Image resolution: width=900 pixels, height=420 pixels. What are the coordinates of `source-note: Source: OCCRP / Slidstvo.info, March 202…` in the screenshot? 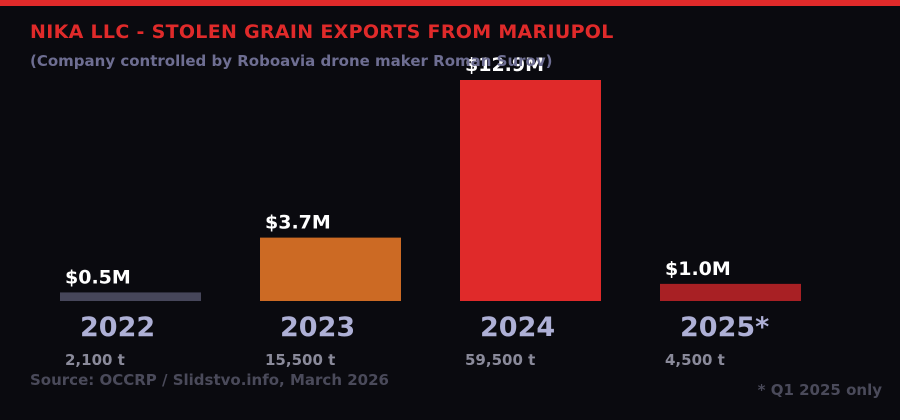 It's located at (209, 380).